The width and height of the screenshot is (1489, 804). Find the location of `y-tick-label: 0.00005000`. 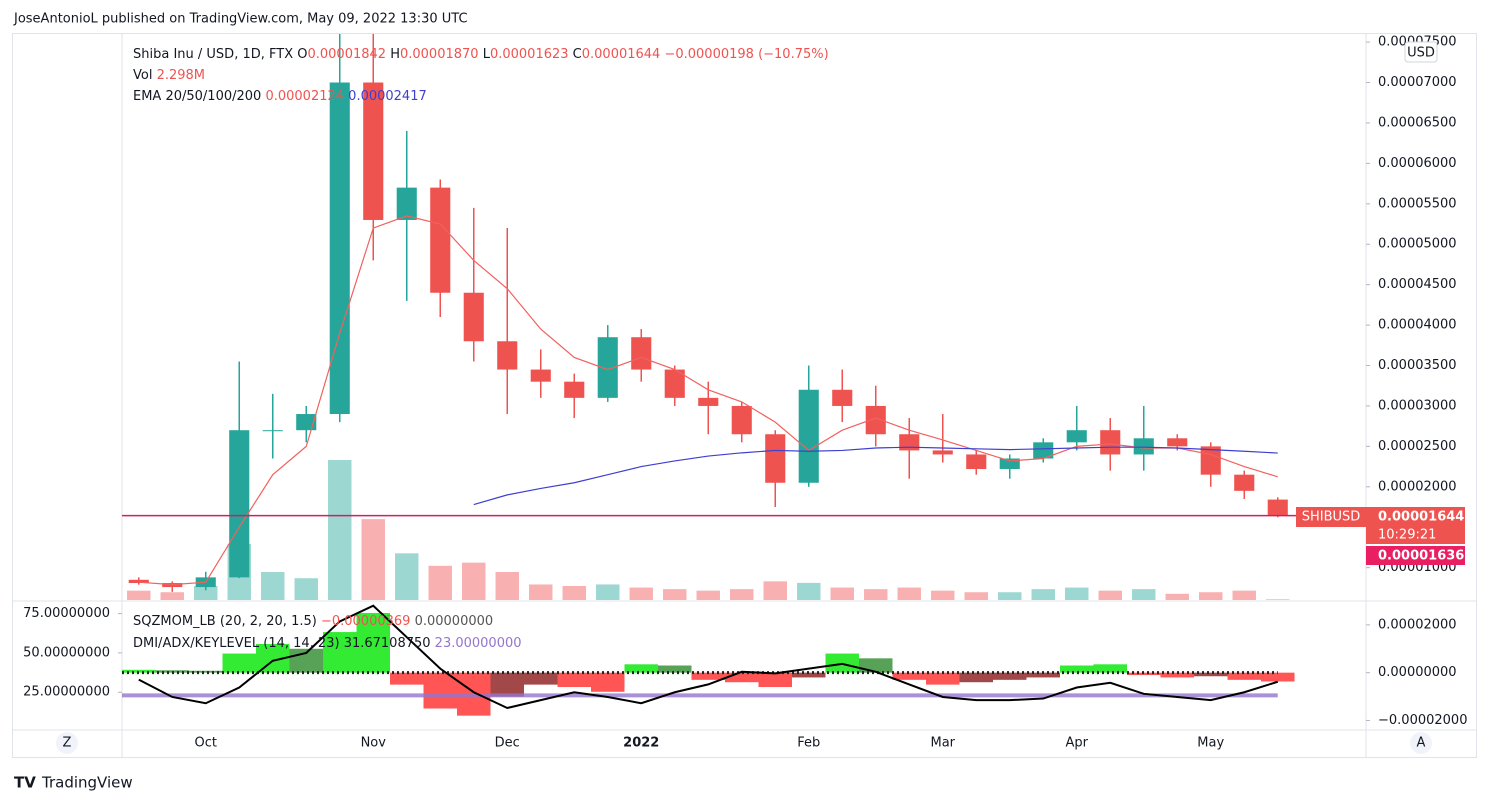

y-tick-label: 0.00005000 is located at coordinates (1417, 244).